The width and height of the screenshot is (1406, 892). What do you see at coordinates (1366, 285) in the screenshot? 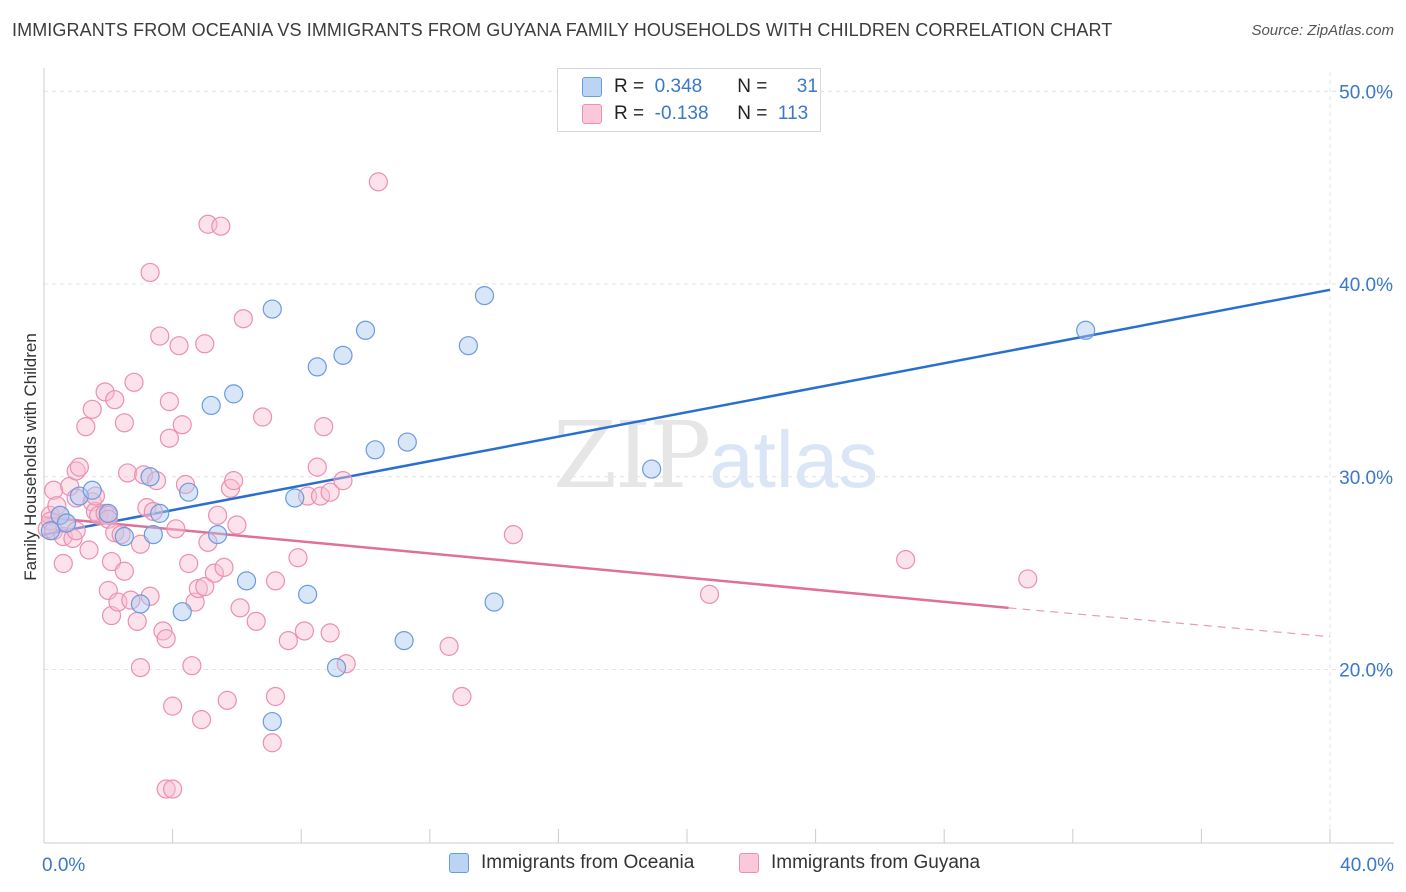
I see `y-tick-label: 40.0%` at bounding box center [1366, 285].